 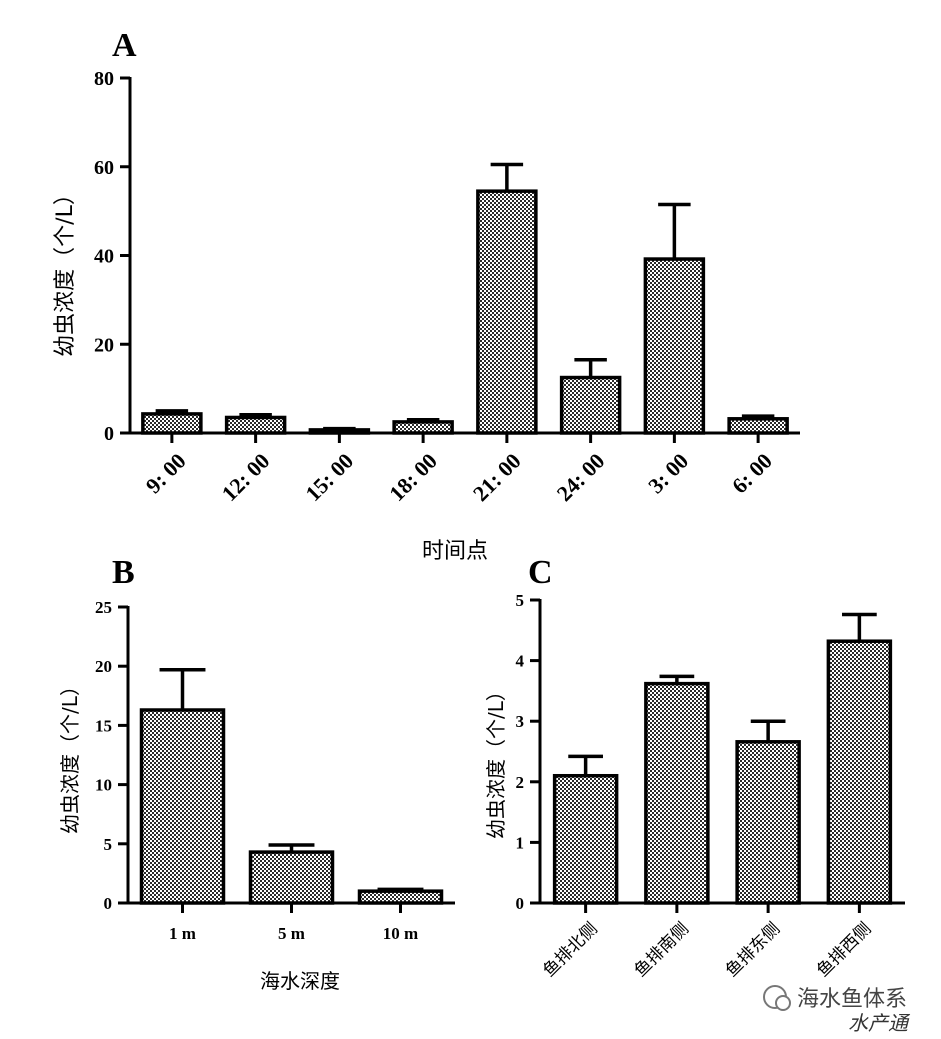 I want to click on x-tick-label: 12: 00, so click(x=246, y=477).